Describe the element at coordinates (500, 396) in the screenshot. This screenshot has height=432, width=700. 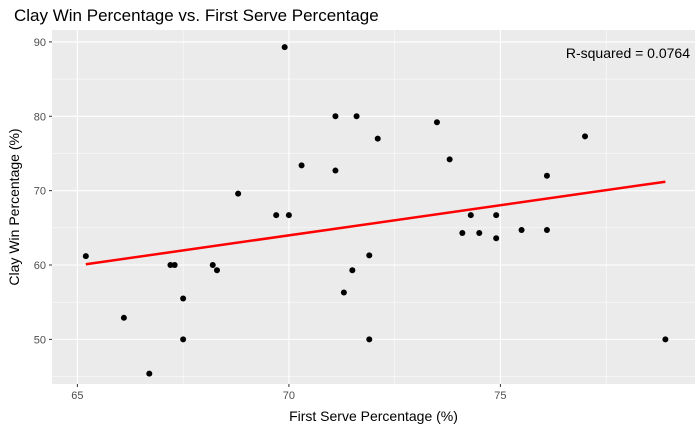
I see `x-tick-label: 75` at that location.